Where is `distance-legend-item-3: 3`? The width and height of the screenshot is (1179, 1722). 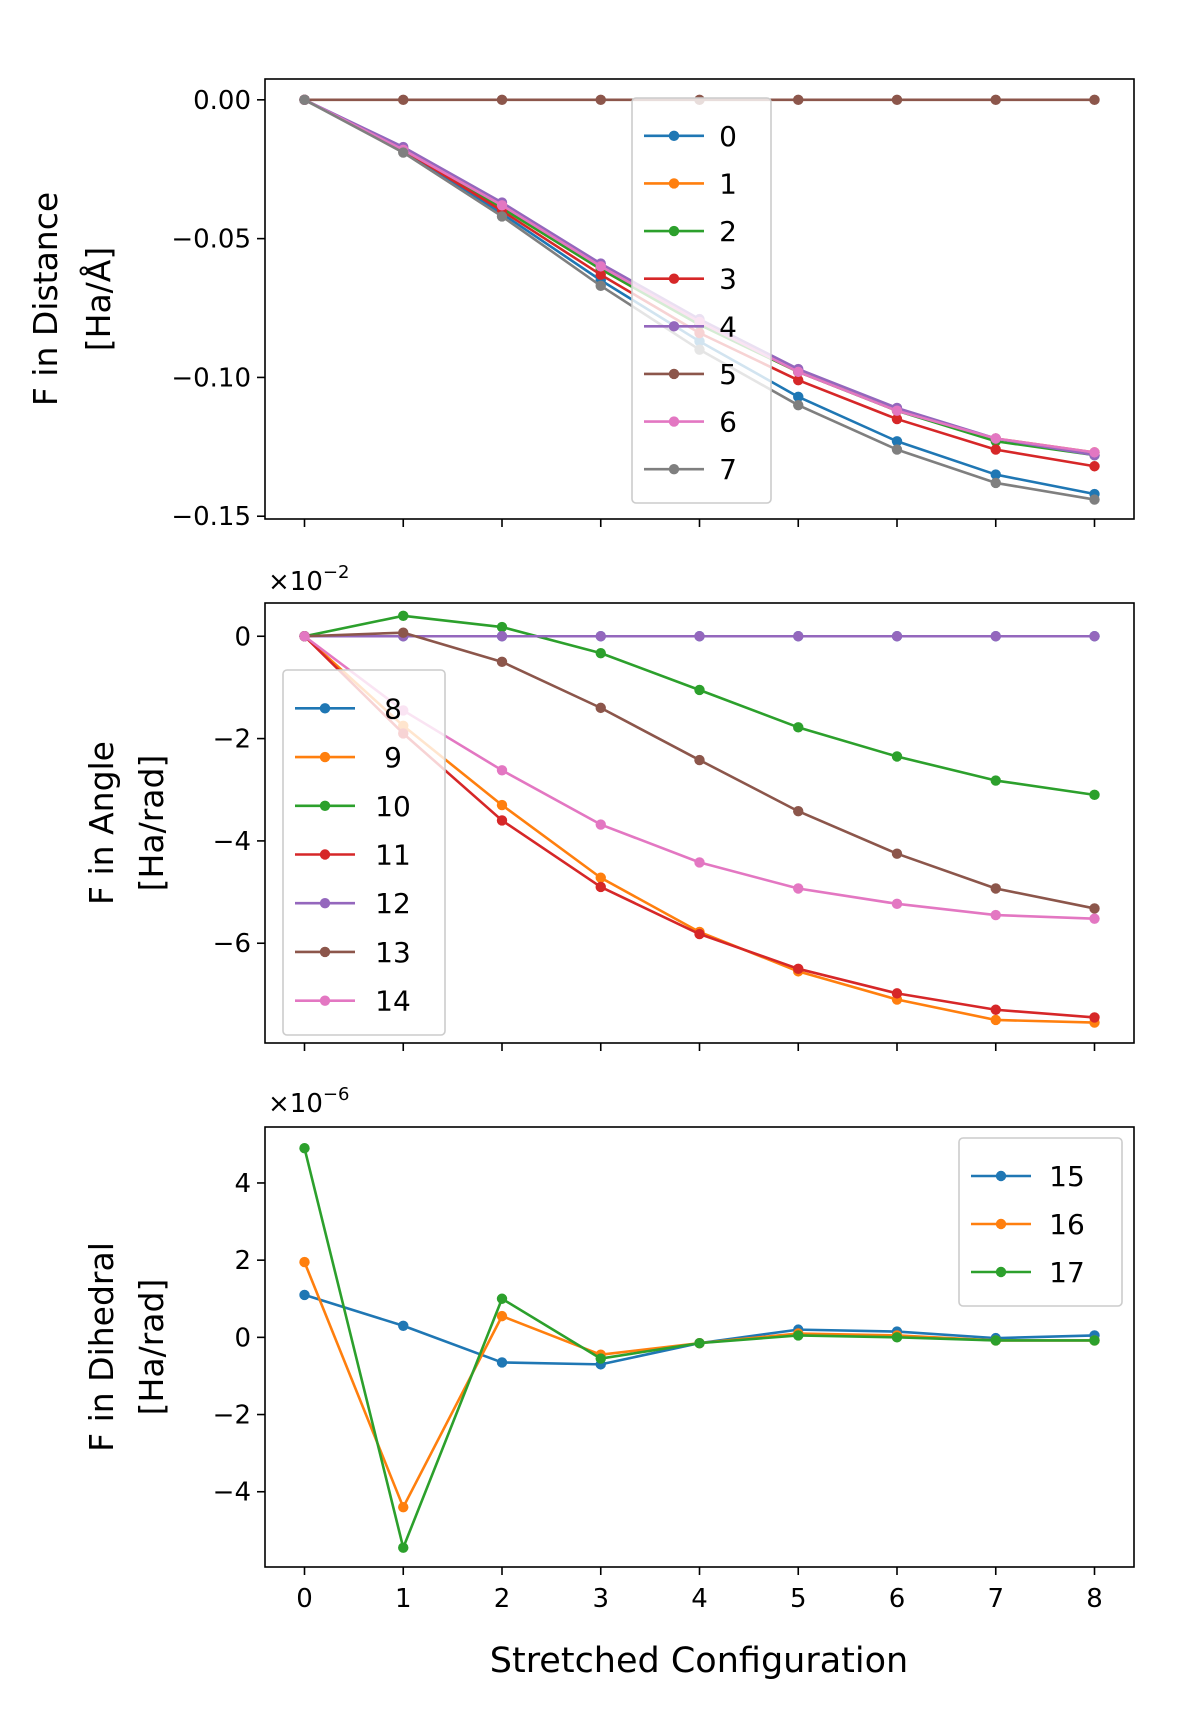 distance-legend-item-3: 3 is located at coordinates (690, 279).